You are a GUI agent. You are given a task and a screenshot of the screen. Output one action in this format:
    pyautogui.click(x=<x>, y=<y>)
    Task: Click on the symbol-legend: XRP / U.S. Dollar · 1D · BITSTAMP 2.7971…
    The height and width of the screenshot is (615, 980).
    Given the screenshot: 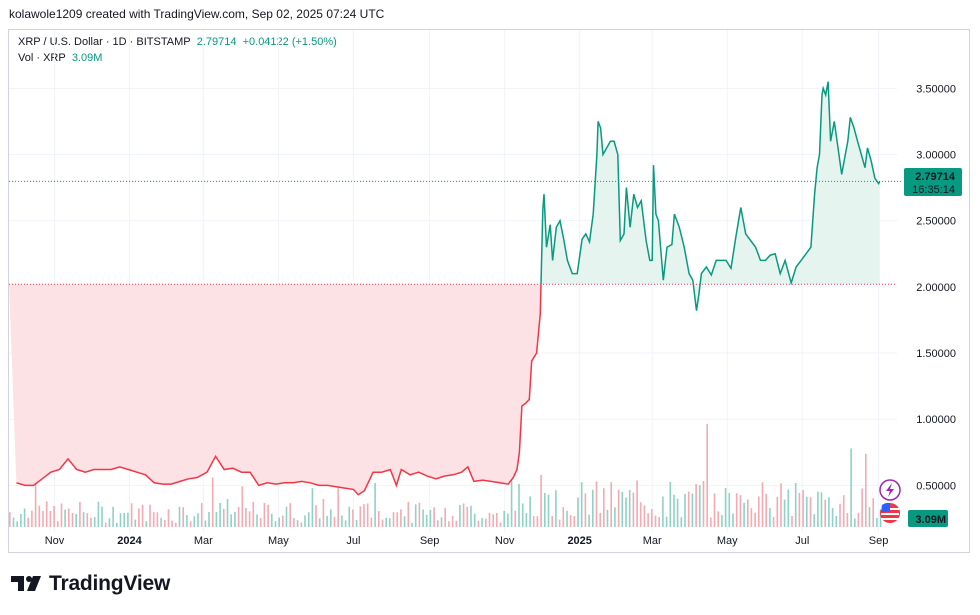 What is the action you would take?
    pyautogui.click(x=177, y=42)
    